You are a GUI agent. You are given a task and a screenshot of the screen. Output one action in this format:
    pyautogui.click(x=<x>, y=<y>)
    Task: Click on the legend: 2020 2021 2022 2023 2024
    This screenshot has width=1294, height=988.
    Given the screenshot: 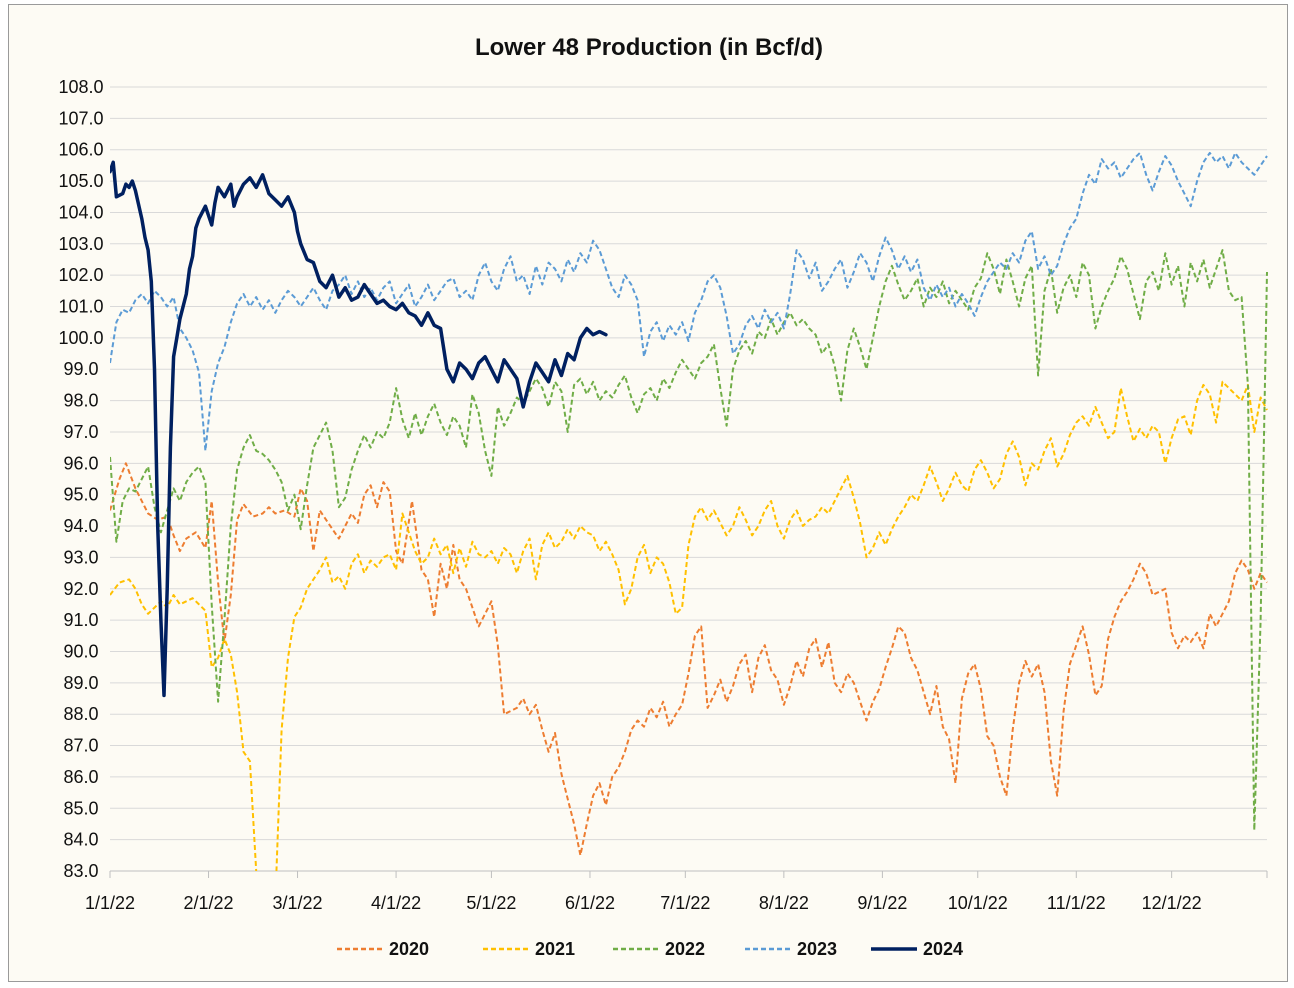 What is the action you would take?
    pyautogui.click(x=650, y=949)
    